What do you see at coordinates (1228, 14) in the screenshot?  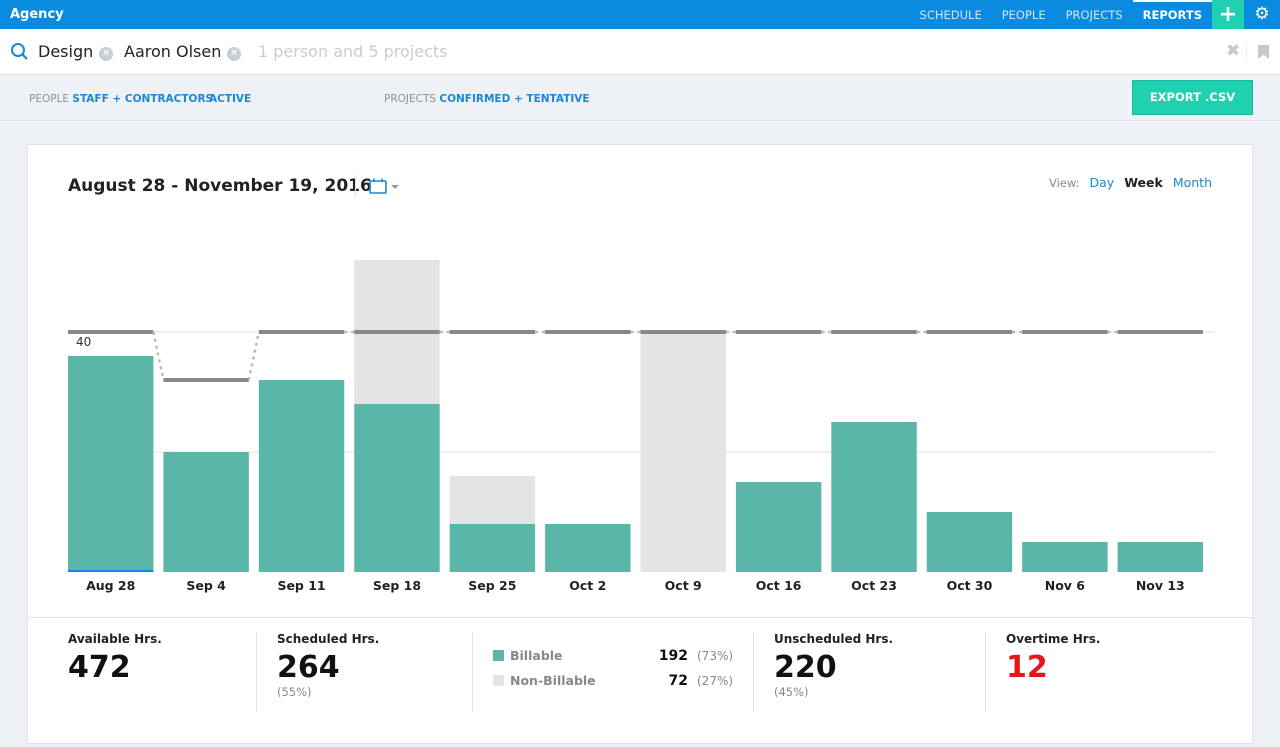 I see `plus-icon: +` at bounding box center [1228, 14].